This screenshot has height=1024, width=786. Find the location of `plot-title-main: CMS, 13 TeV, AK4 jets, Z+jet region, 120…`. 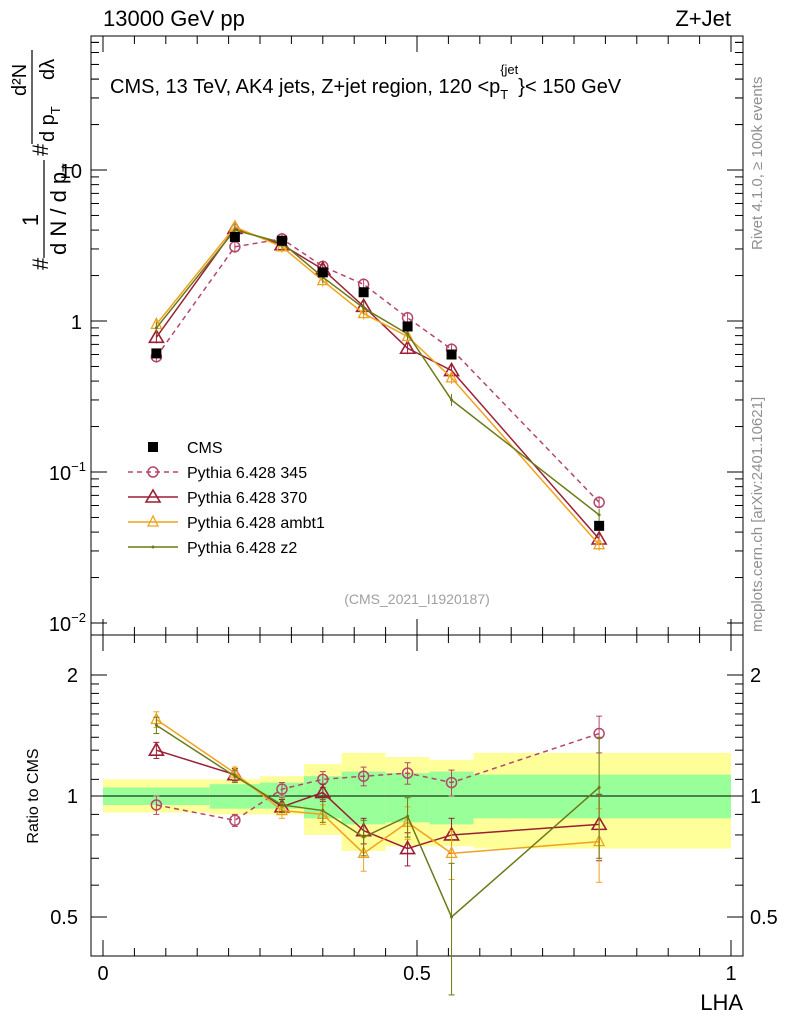

plot-title-main: CMS, 13 TeV, AK4 jets, Z+jet region, 120… is located at coordinates (305, 87).